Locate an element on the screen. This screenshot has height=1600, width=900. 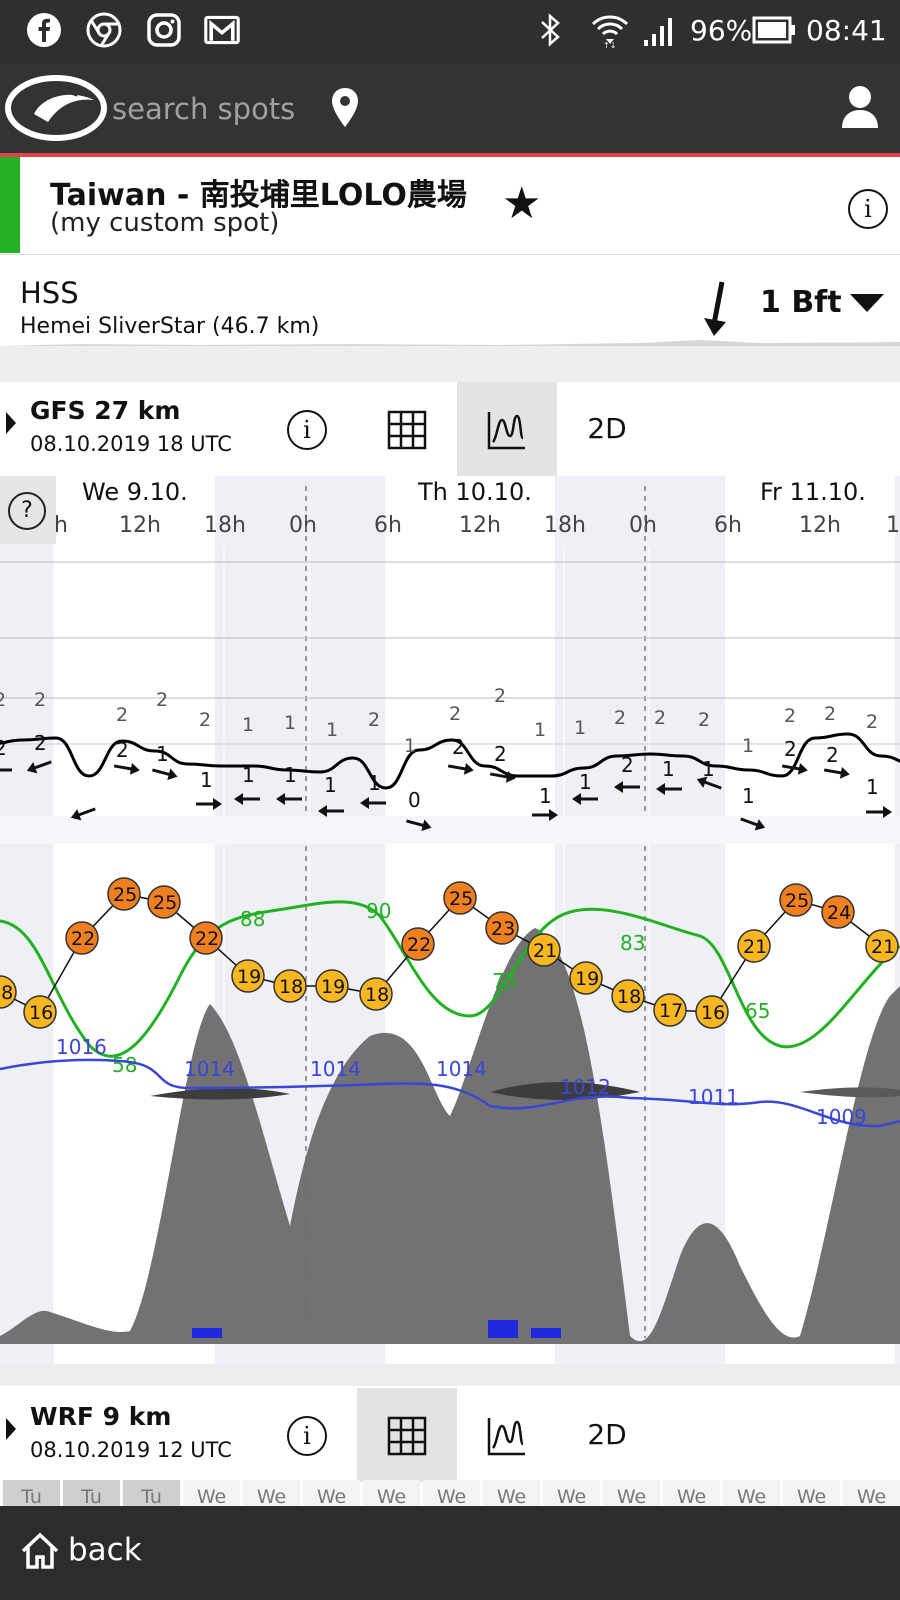
grid-icon is located at coordinates (407, 1436).